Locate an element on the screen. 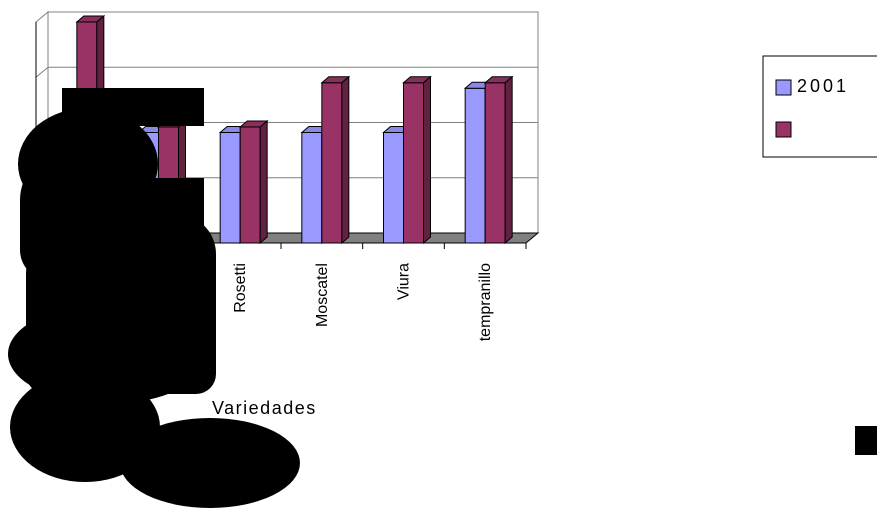  legend-swatch-2001 is located at coordinates (783, 87).